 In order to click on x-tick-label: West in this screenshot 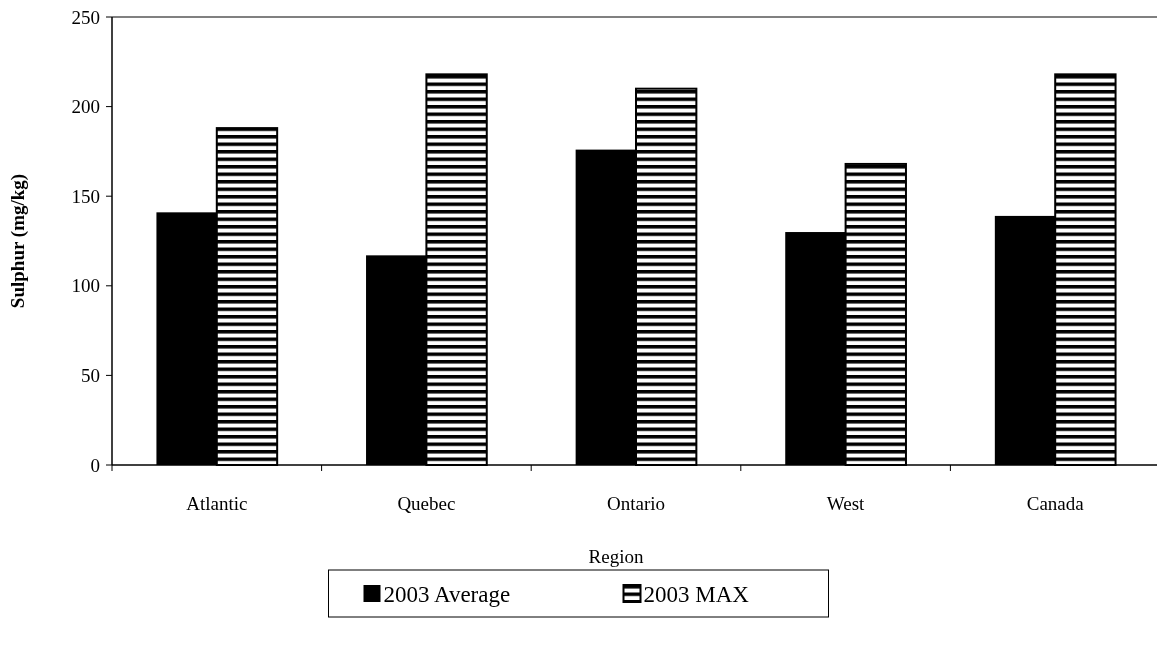, I will do `click(846, 503)`.